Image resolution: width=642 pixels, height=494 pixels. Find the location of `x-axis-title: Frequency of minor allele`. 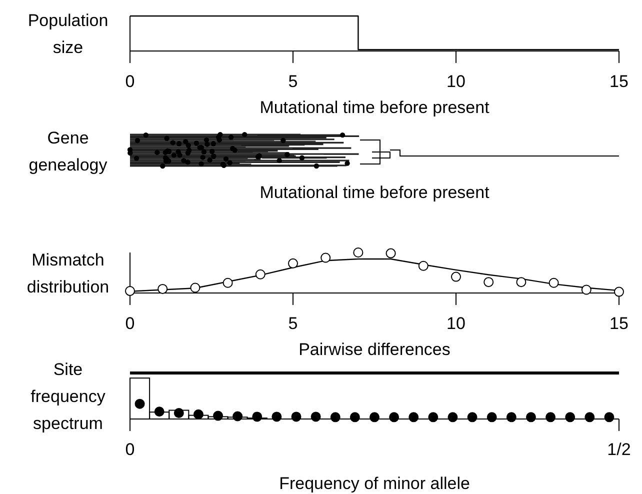

x-axis-title: Frequency of minor allele is located at coordinates (374, 483).